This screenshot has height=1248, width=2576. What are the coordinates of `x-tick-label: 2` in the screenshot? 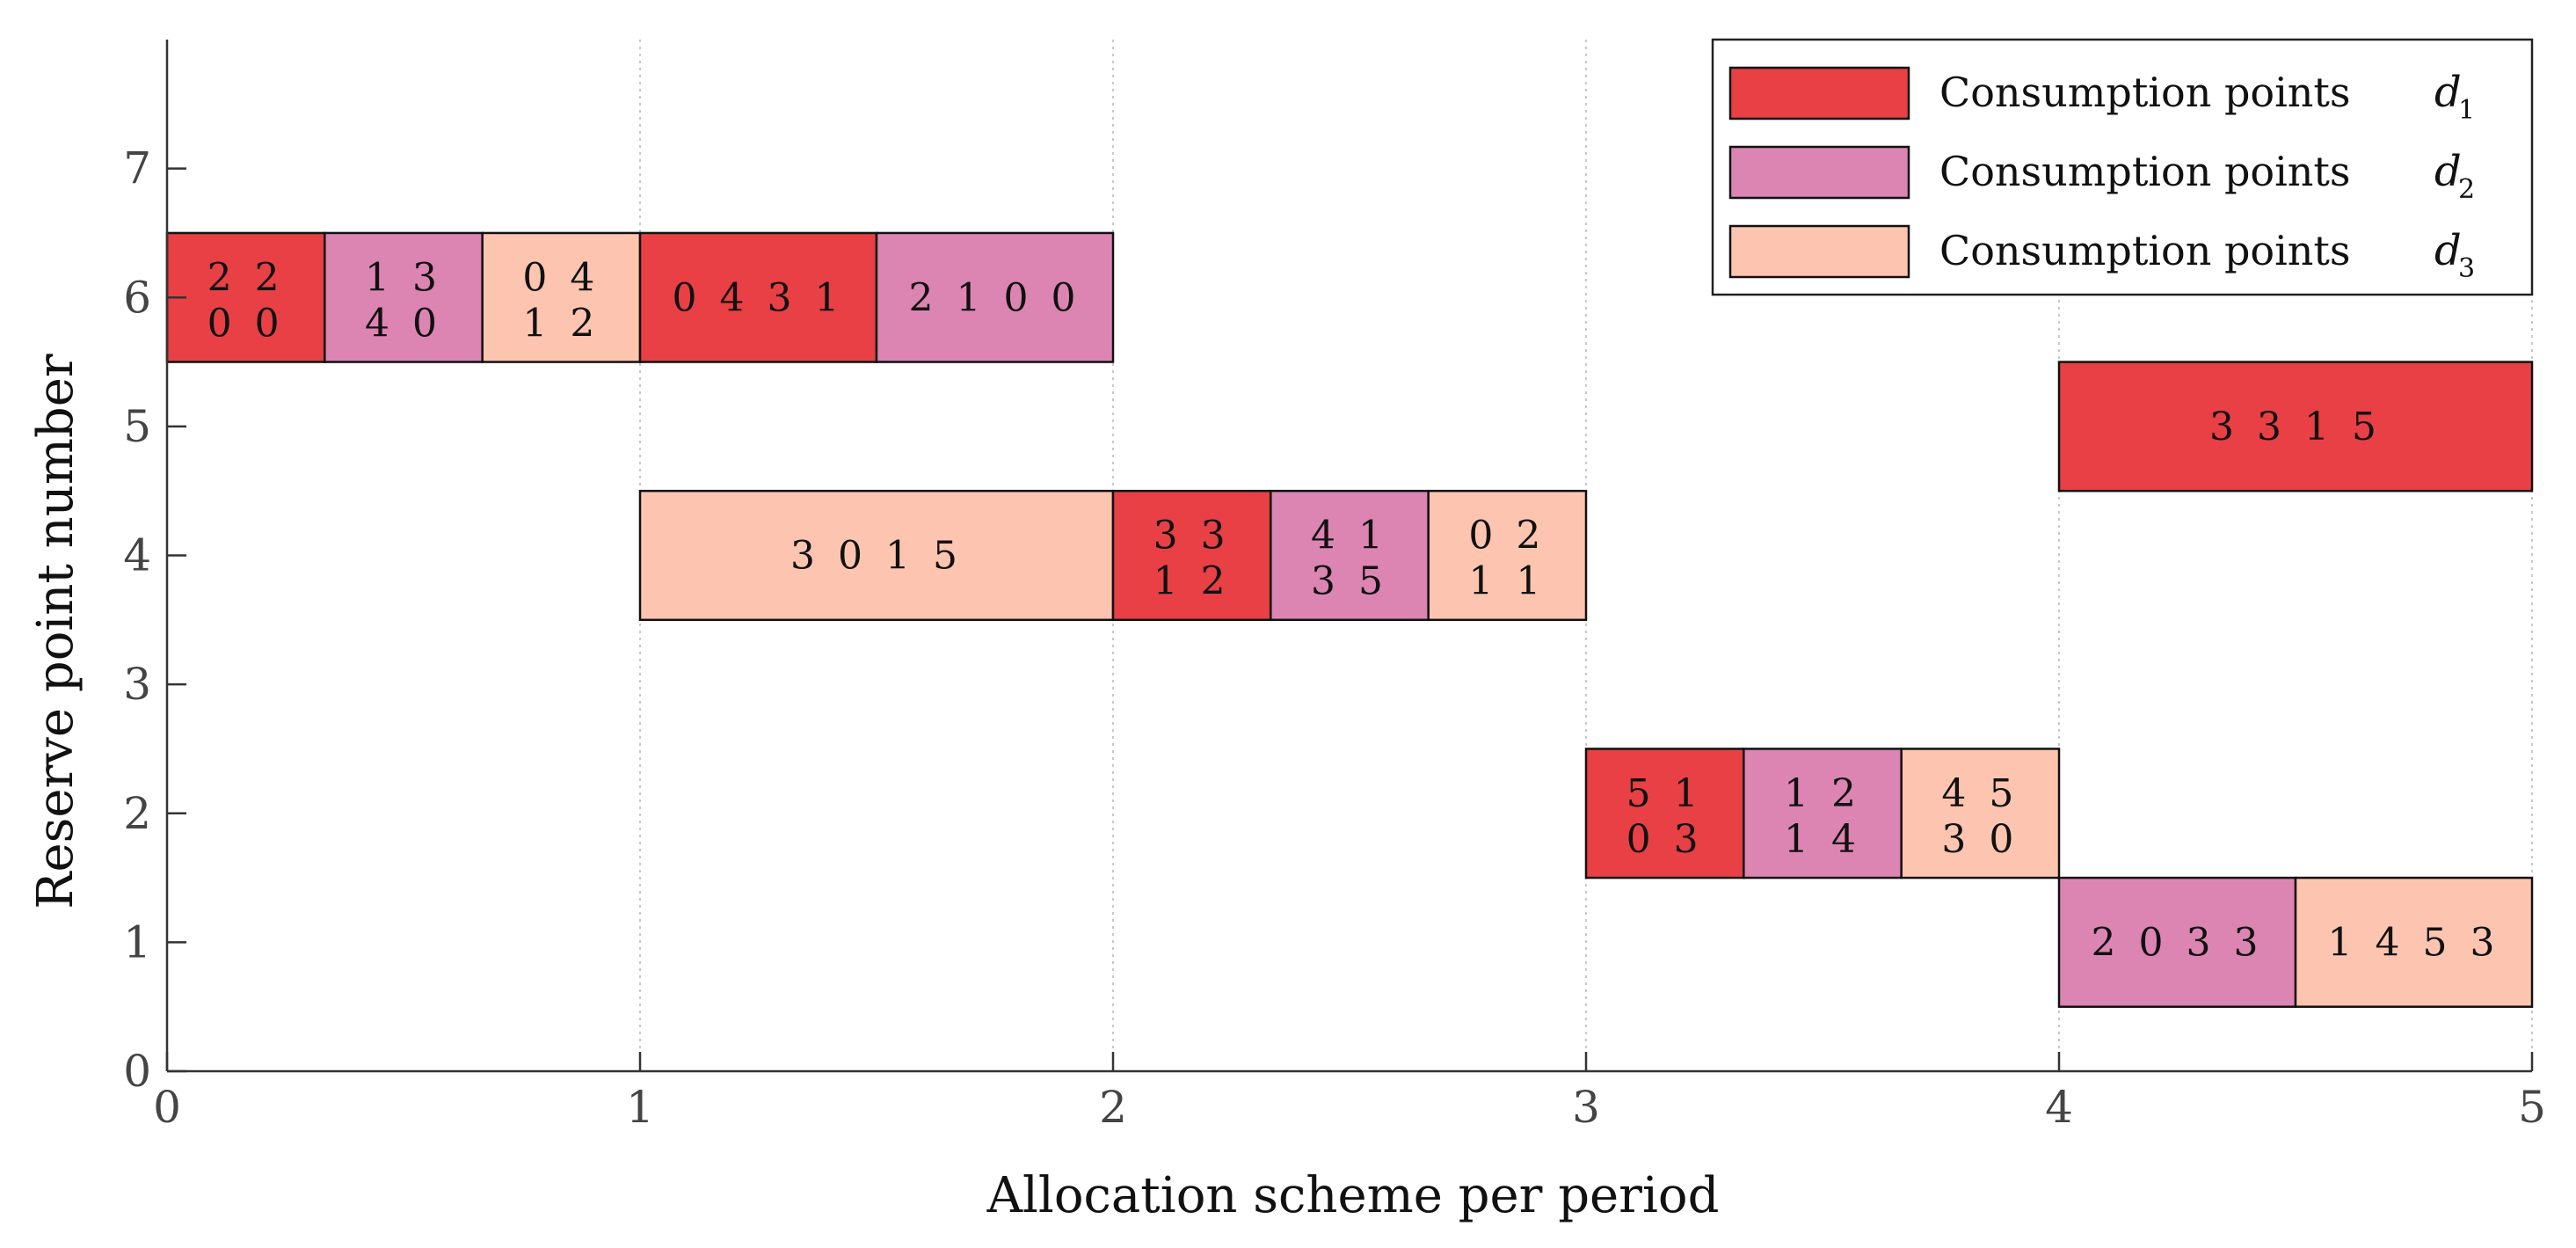 It's located at (1113, 1107).